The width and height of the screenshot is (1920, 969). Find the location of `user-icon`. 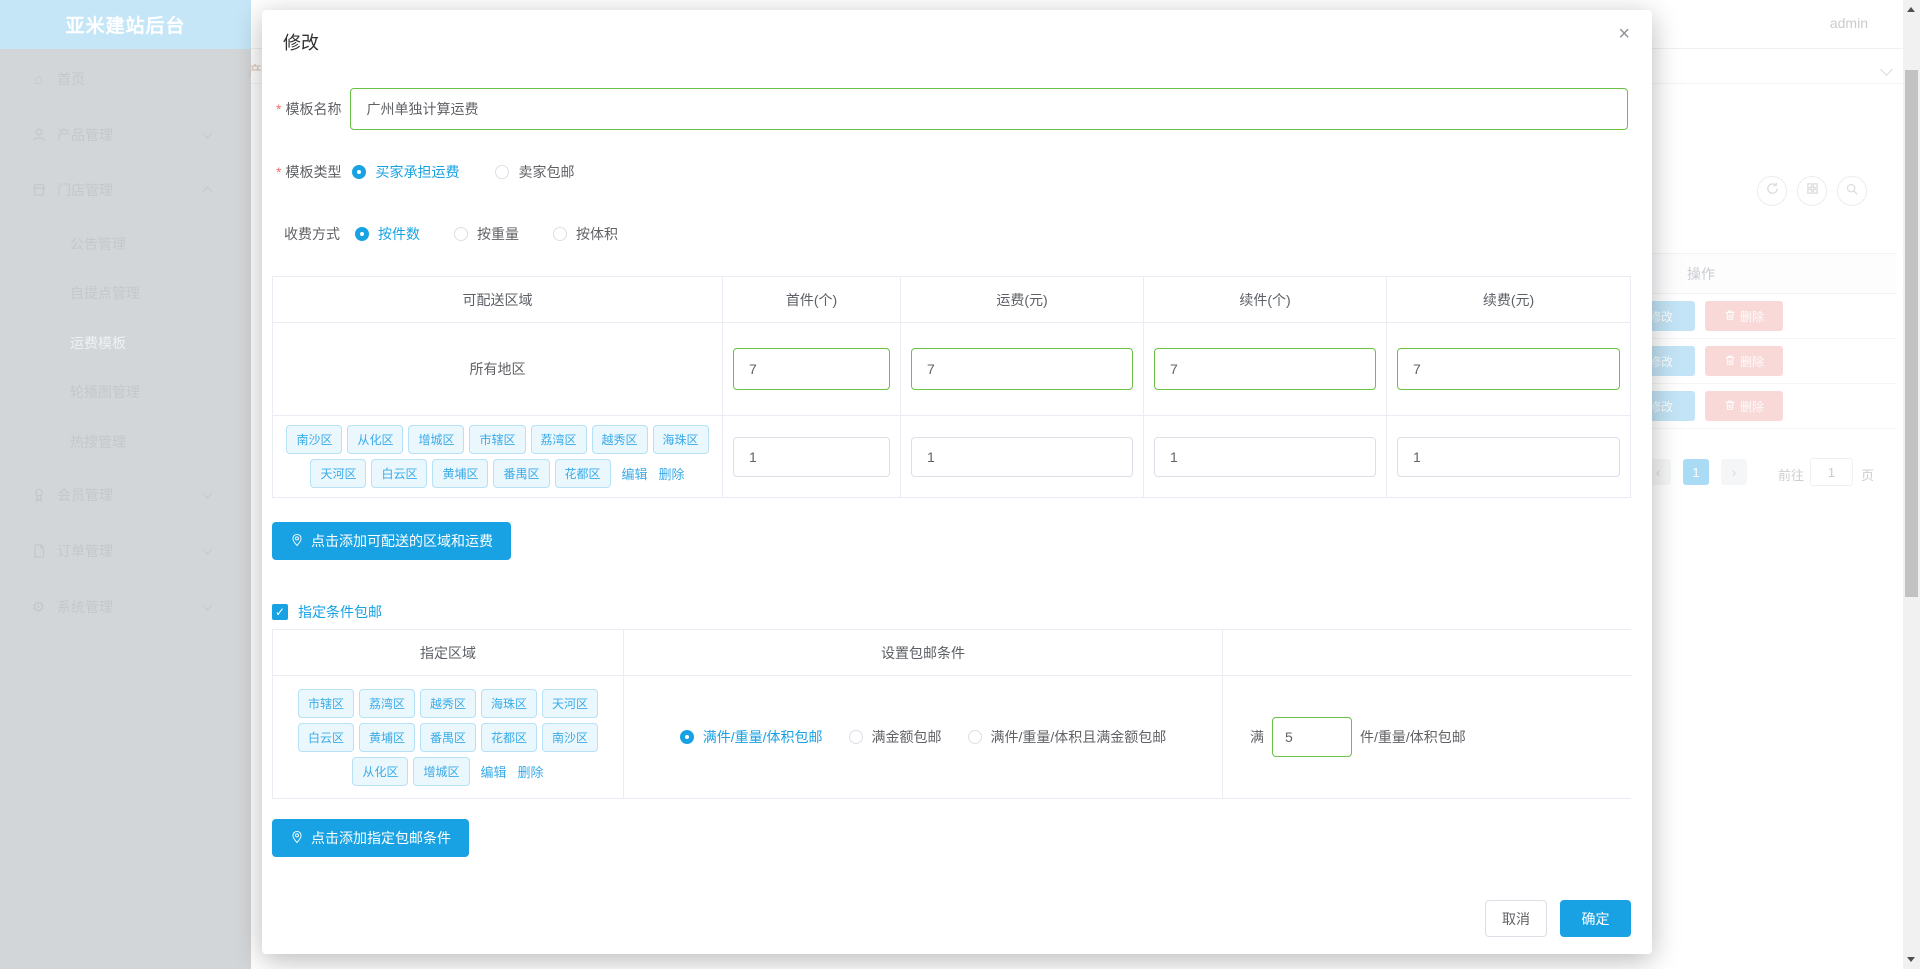

user-icon is located at coordinates (38, 135).